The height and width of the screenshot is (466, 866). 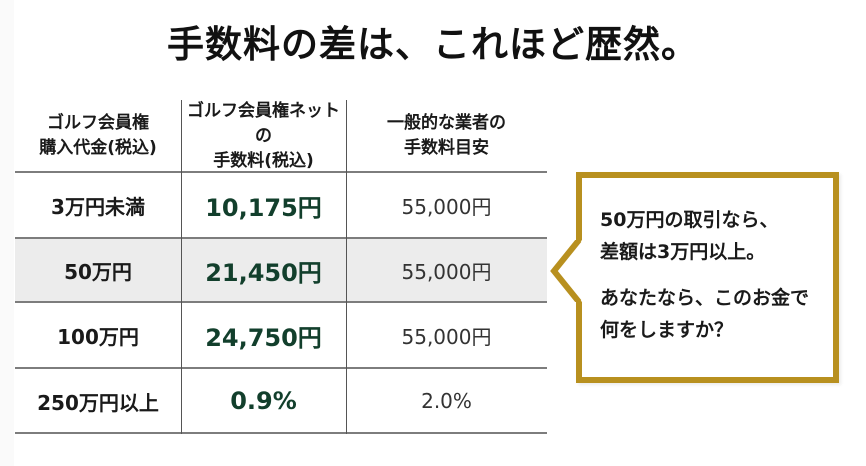 What do you see at coordinates (281, 172) in the screenshot?
I see `header-divider` at bounding box center [281, 172].